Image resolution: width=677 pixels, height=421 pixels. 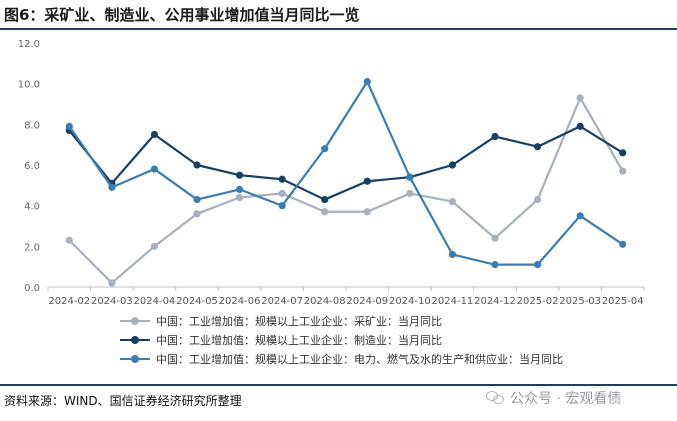 I want to click on y-tick-label: 2.0, so click(x=32, y=247).